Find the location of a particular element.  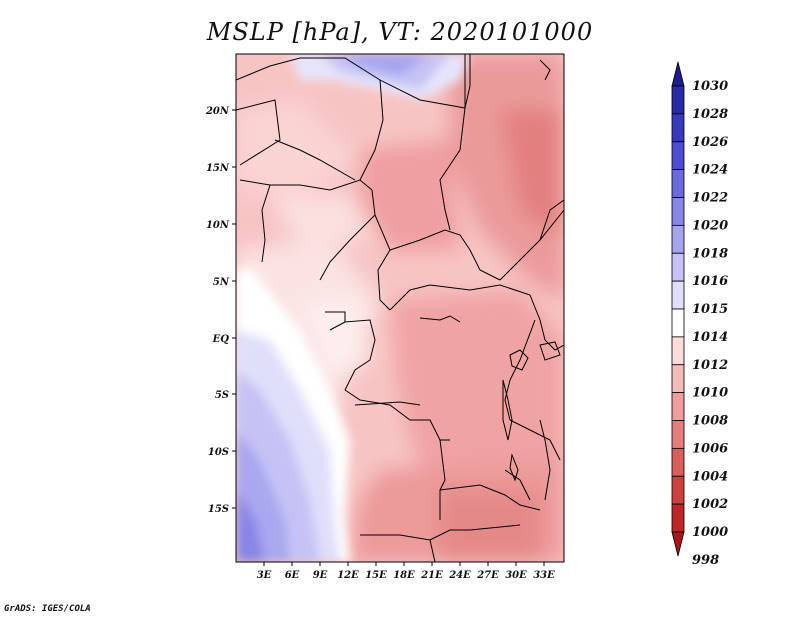

lon-label: 24E is located at coordinates (459, 575).